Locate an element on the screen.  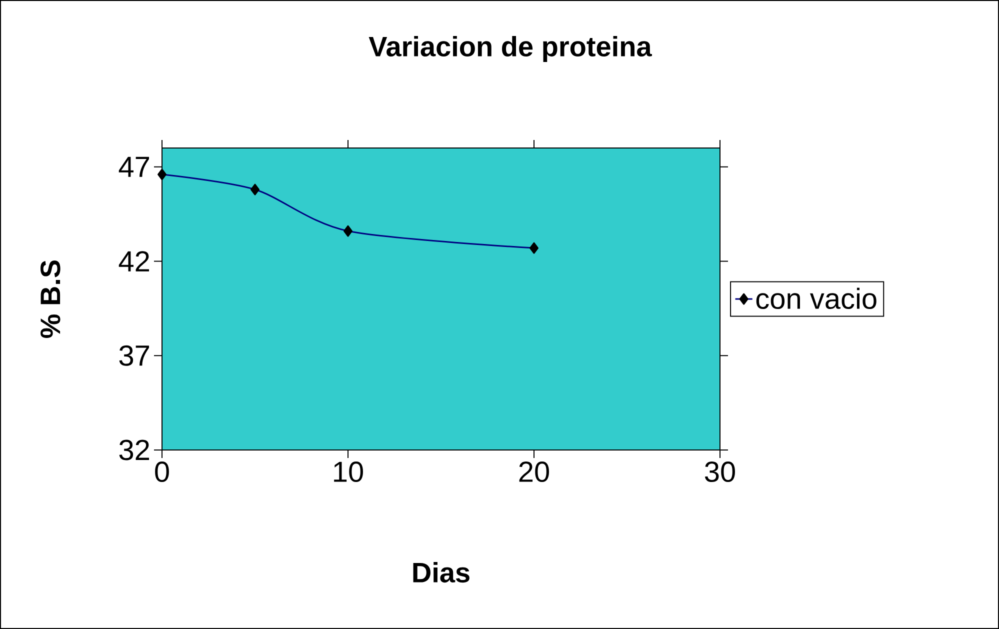
y-tick-label: 37 is located at coordinates (134, 355).